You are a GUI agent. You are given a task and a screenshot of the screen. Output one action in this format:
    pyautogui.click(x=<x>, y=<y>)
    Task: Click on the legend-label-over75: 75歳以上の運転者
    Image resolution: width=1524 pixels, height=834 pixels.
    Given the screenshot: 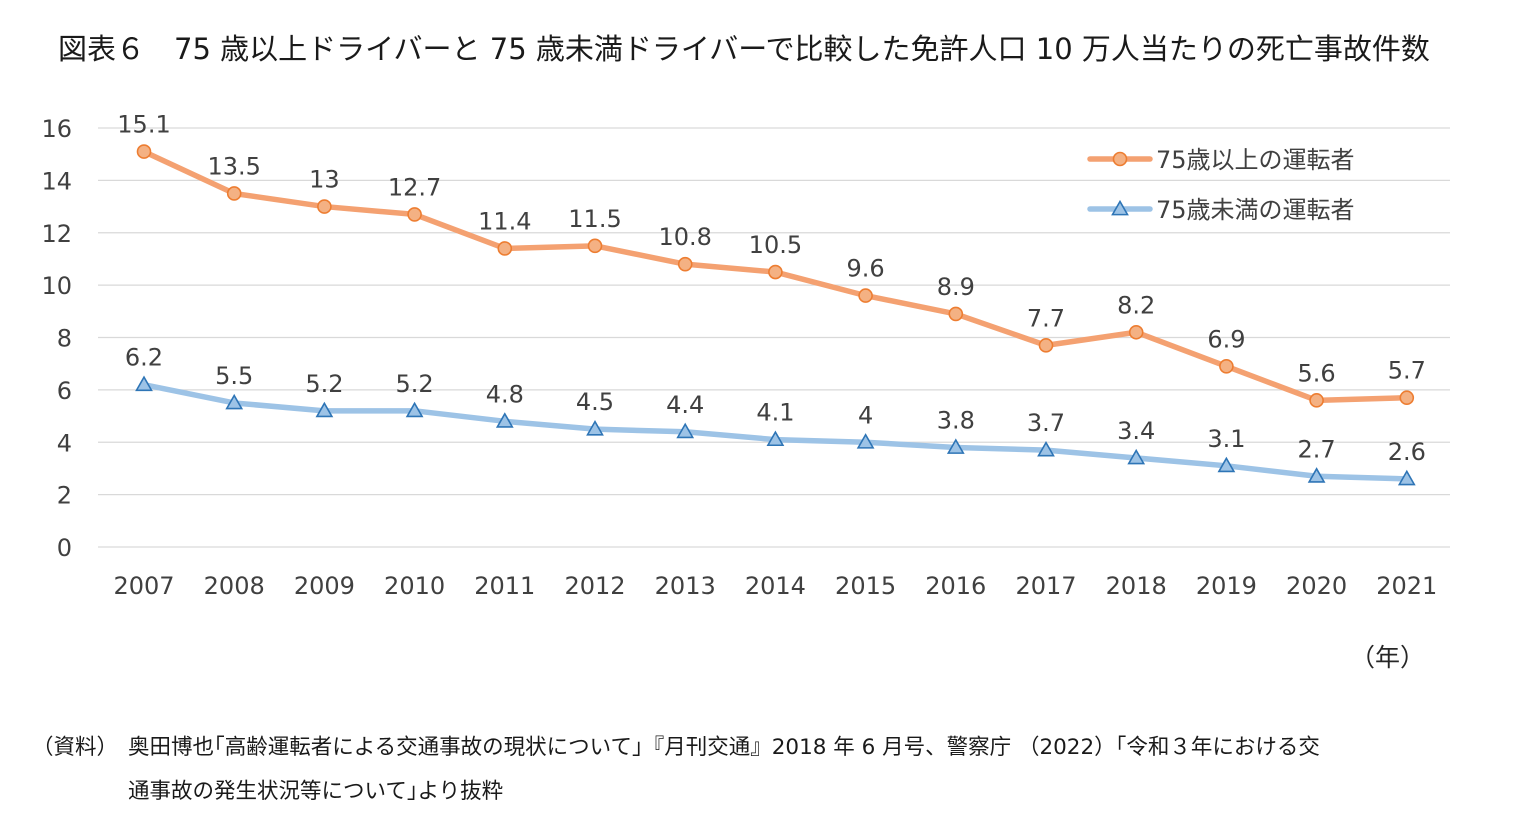 What is the action you would take?
    pyautogui.click(x=1255, y=160)
    